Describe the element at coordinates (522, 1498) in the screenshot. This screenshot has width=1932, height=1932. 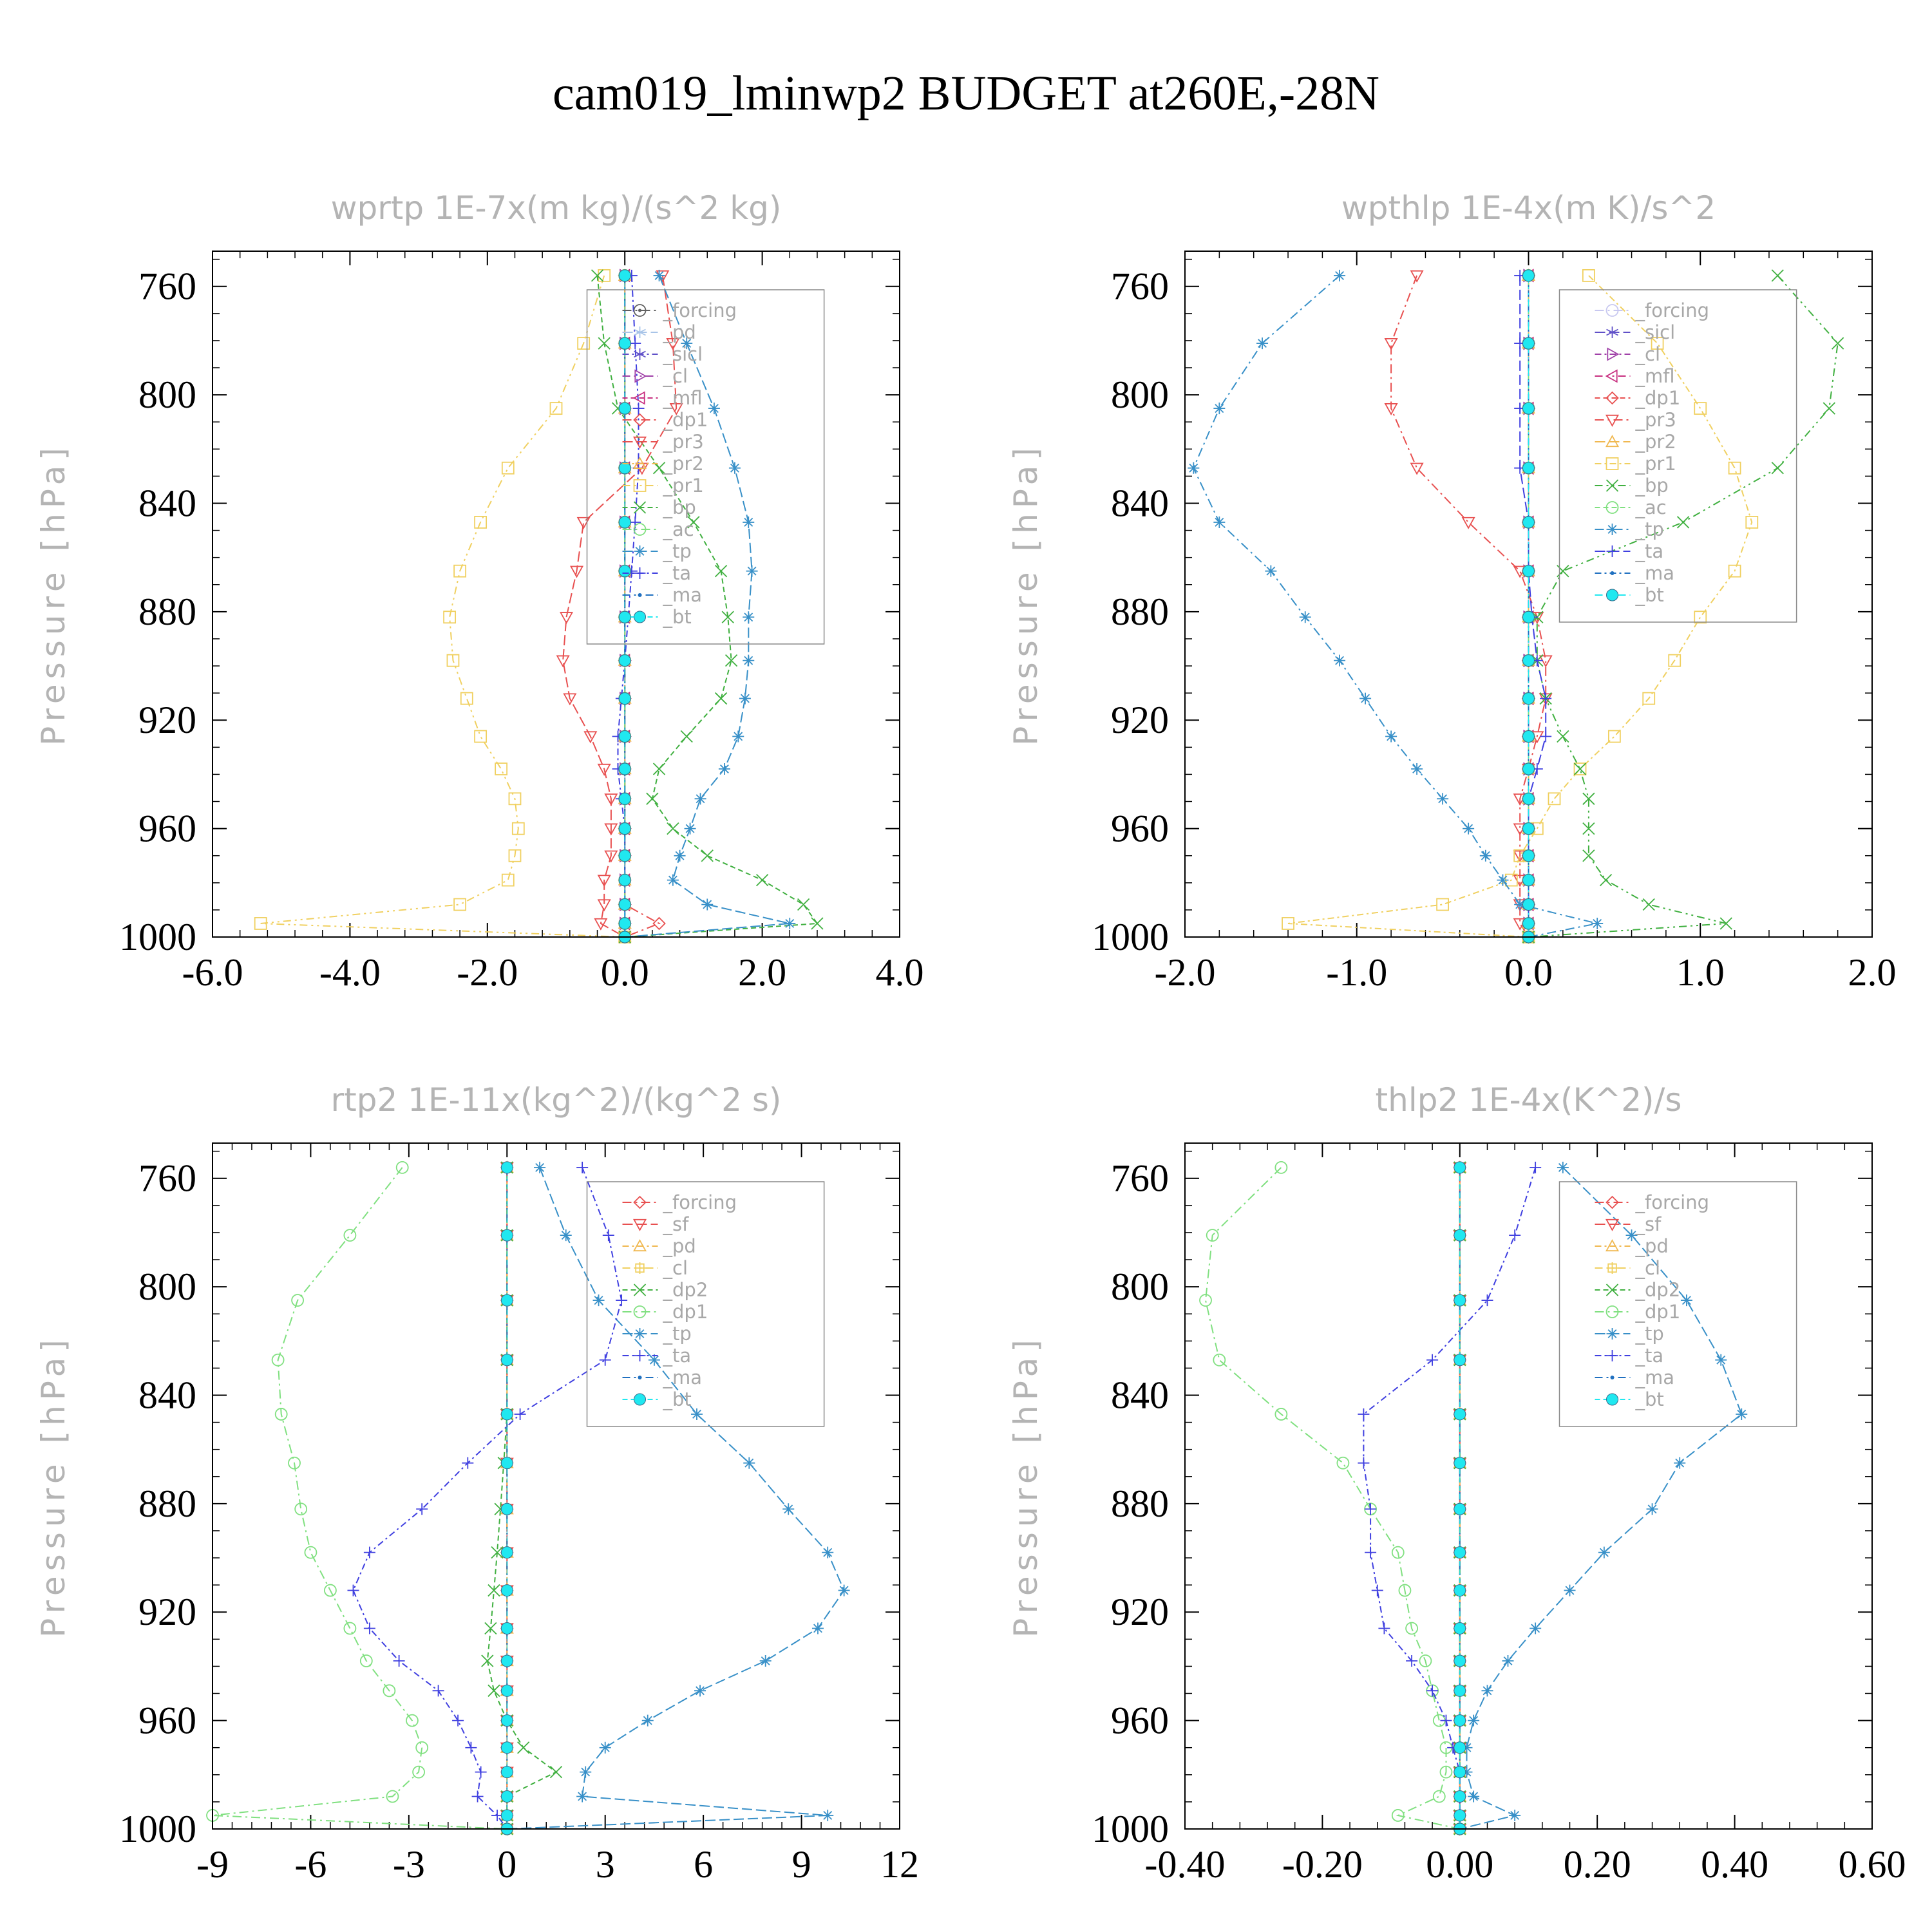
I see `series-line-dp2` at that location.